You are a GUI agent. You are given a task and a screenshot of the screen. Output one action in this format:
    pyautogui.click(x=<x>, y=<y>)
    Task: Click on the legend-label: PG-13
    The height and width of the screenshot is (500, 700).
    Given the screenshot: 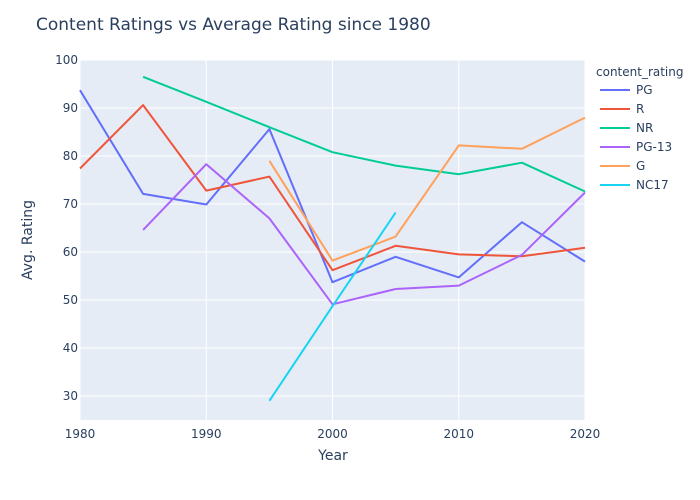 What is the action you would take?
    pyautogui.click(x=654, y=147)
    